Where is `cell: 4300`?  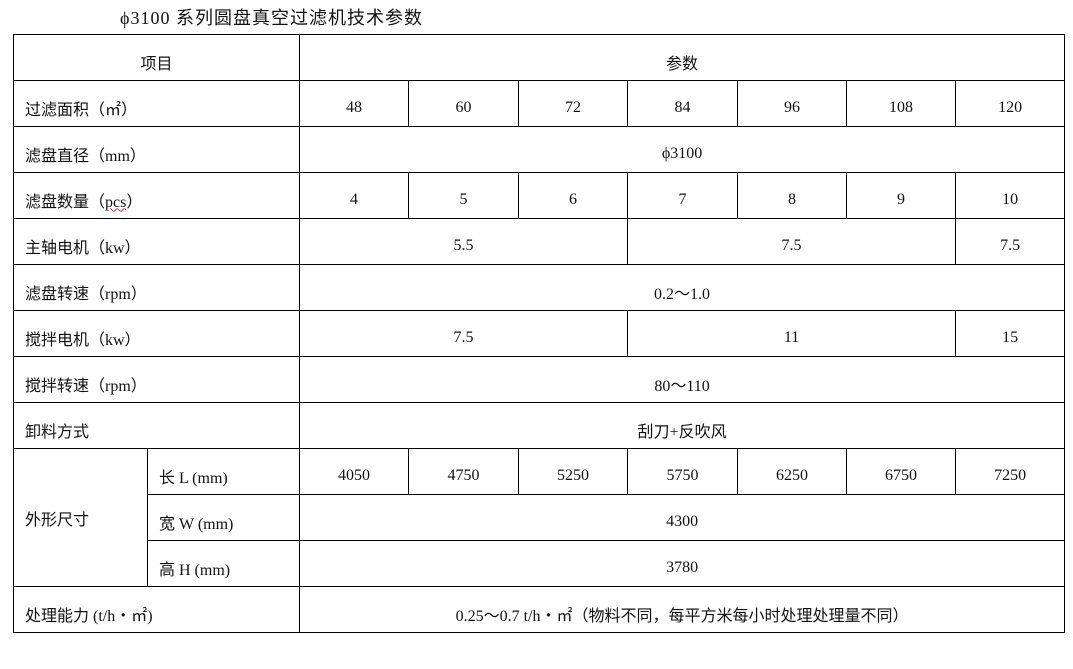
cell: 4300 is located at coordinates (682, 517).